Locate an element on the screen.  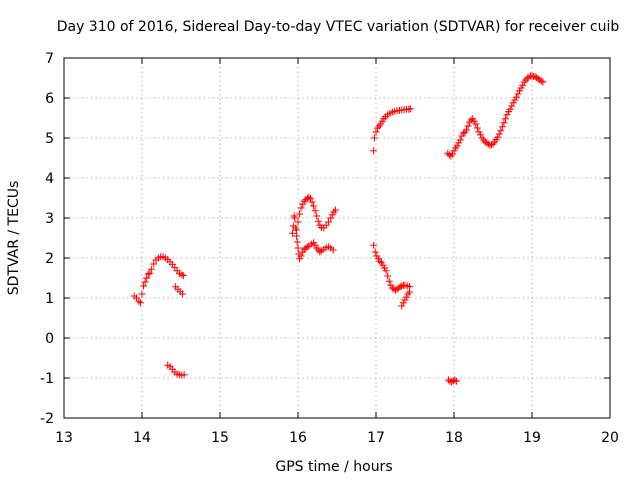
series-arc-3b is located at coordinates (392, 275).